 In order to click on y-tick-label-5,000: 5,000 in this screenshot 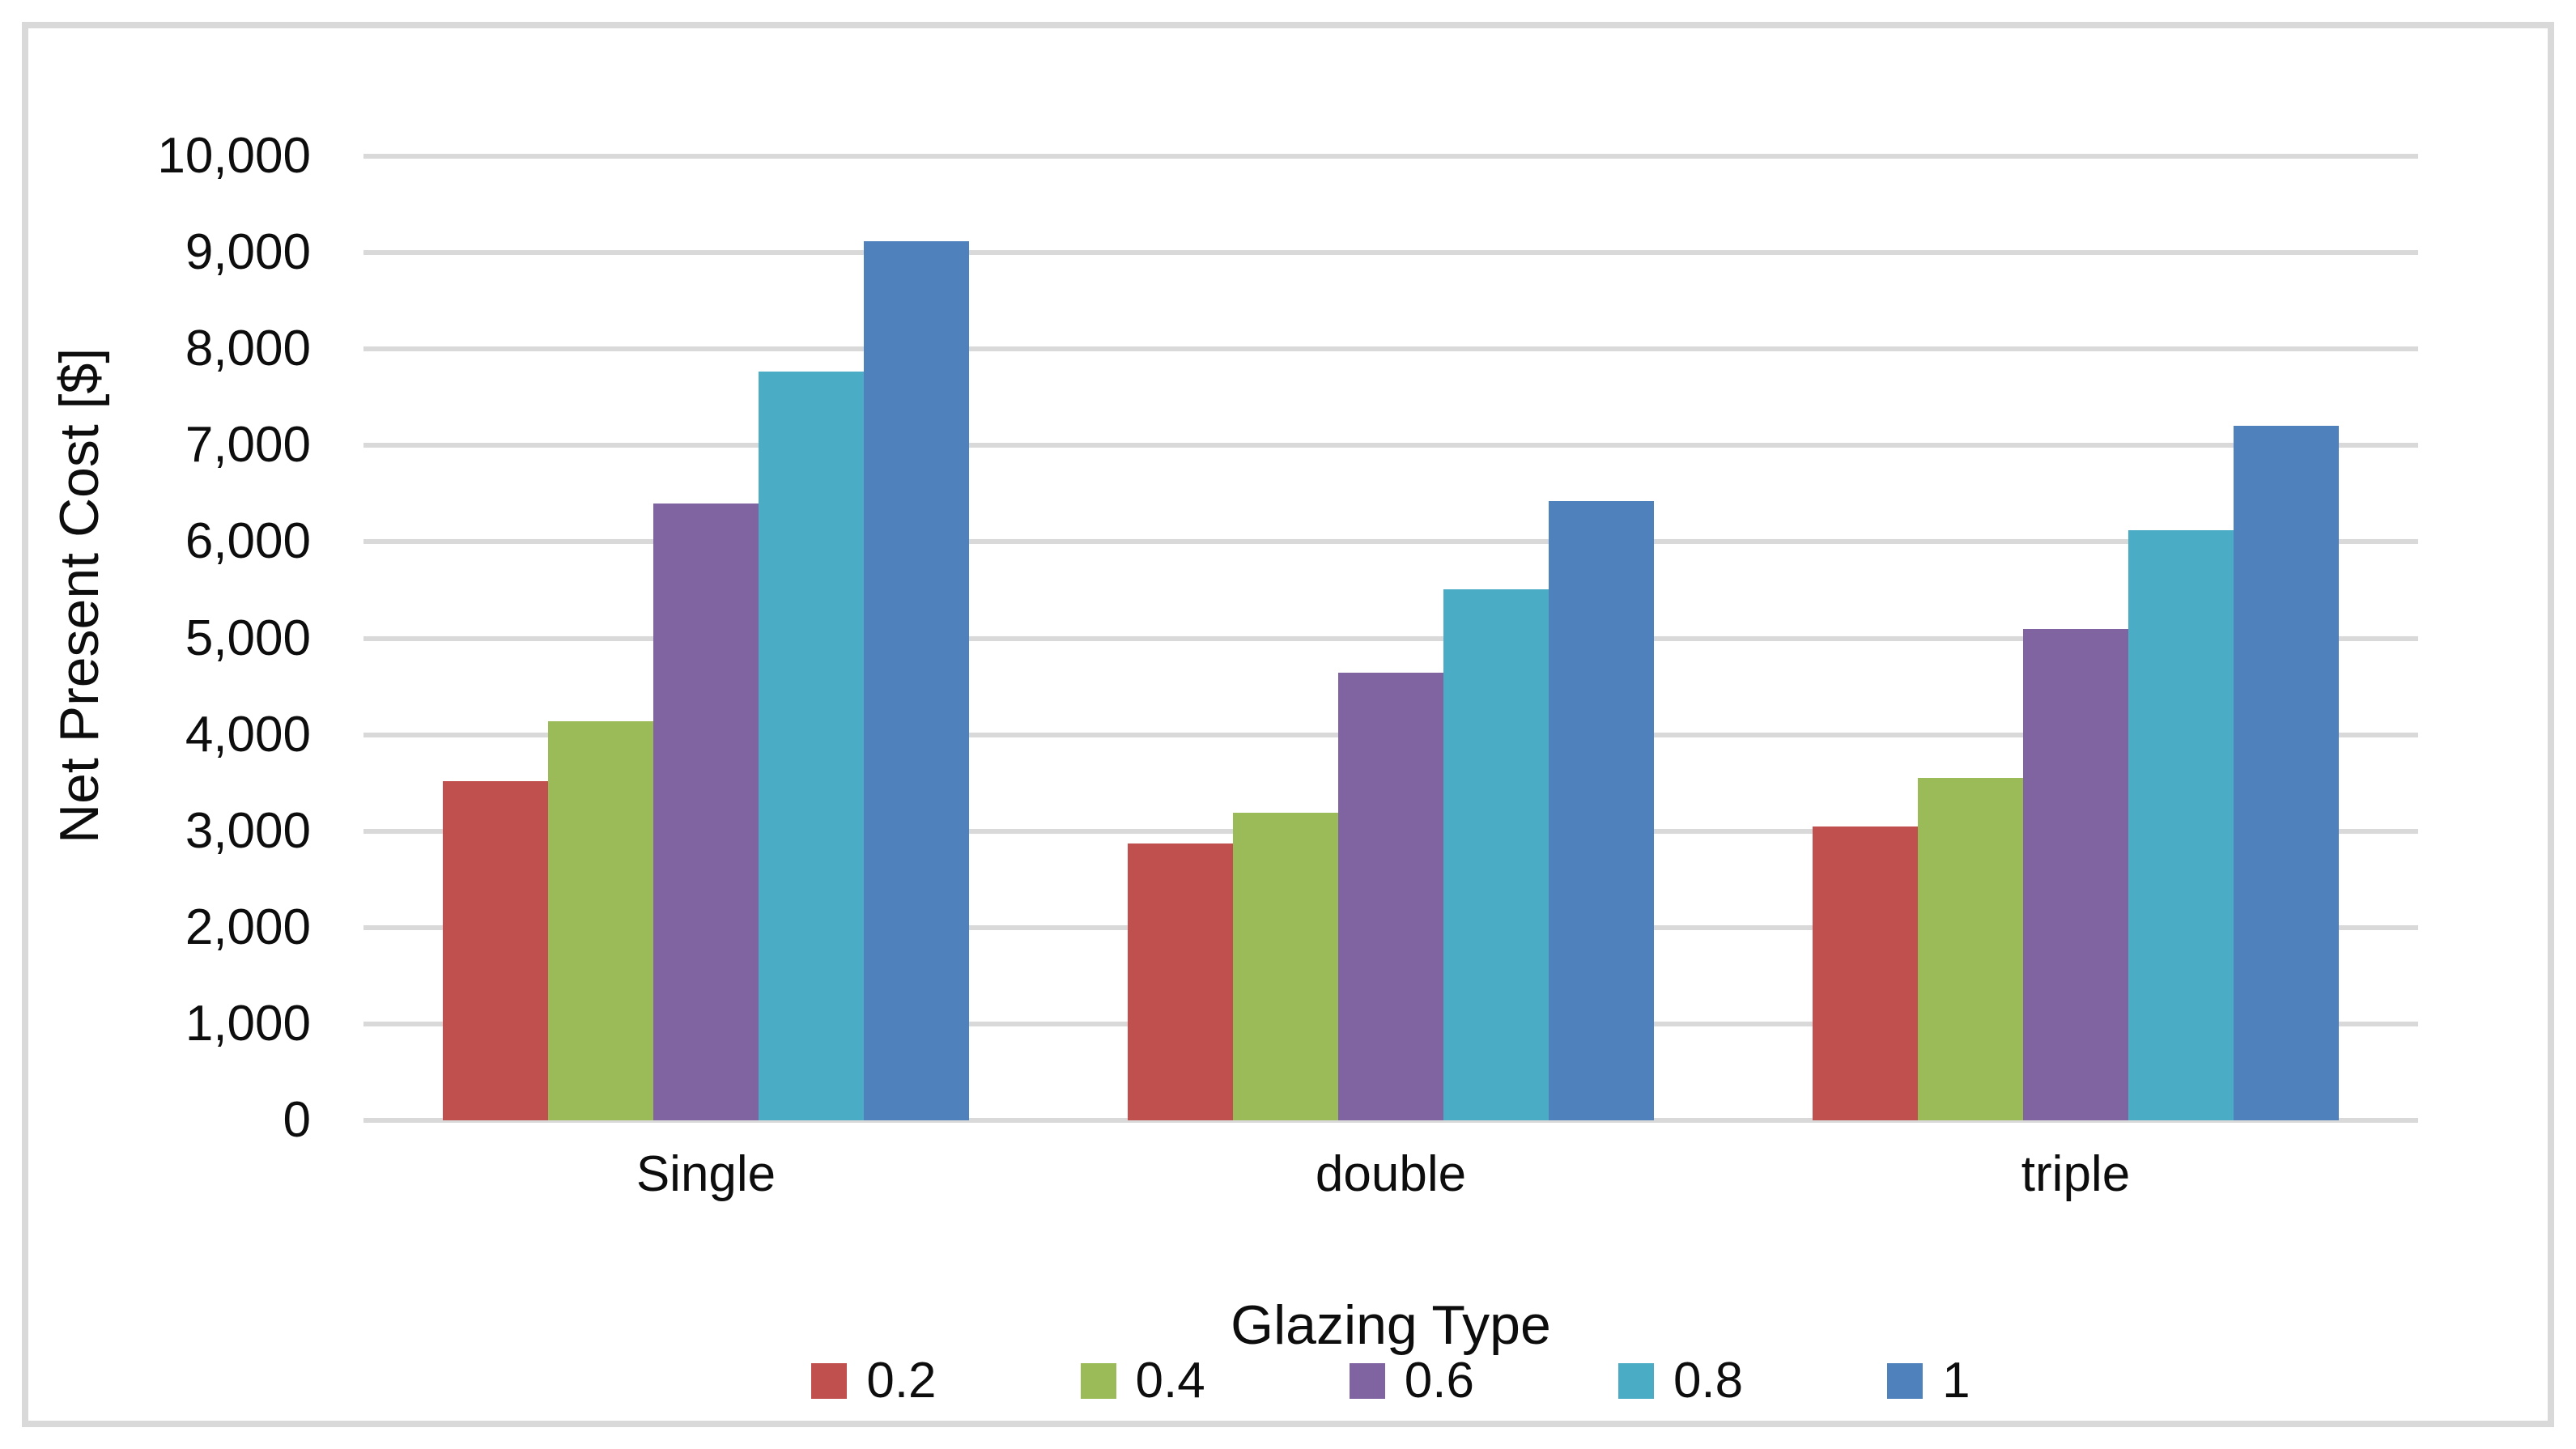, I will do `click(248, 638)`.